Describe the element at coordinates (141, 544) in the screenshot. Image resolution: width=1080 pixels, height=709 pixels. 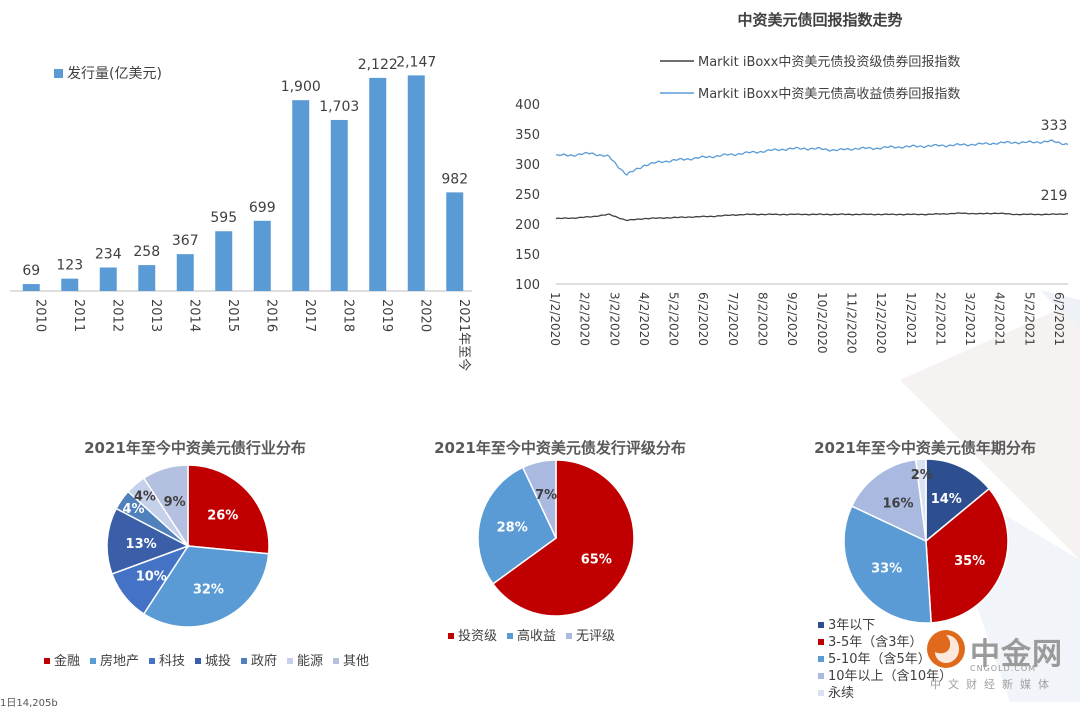
I see `pie-slice-label: 13%` at that location.